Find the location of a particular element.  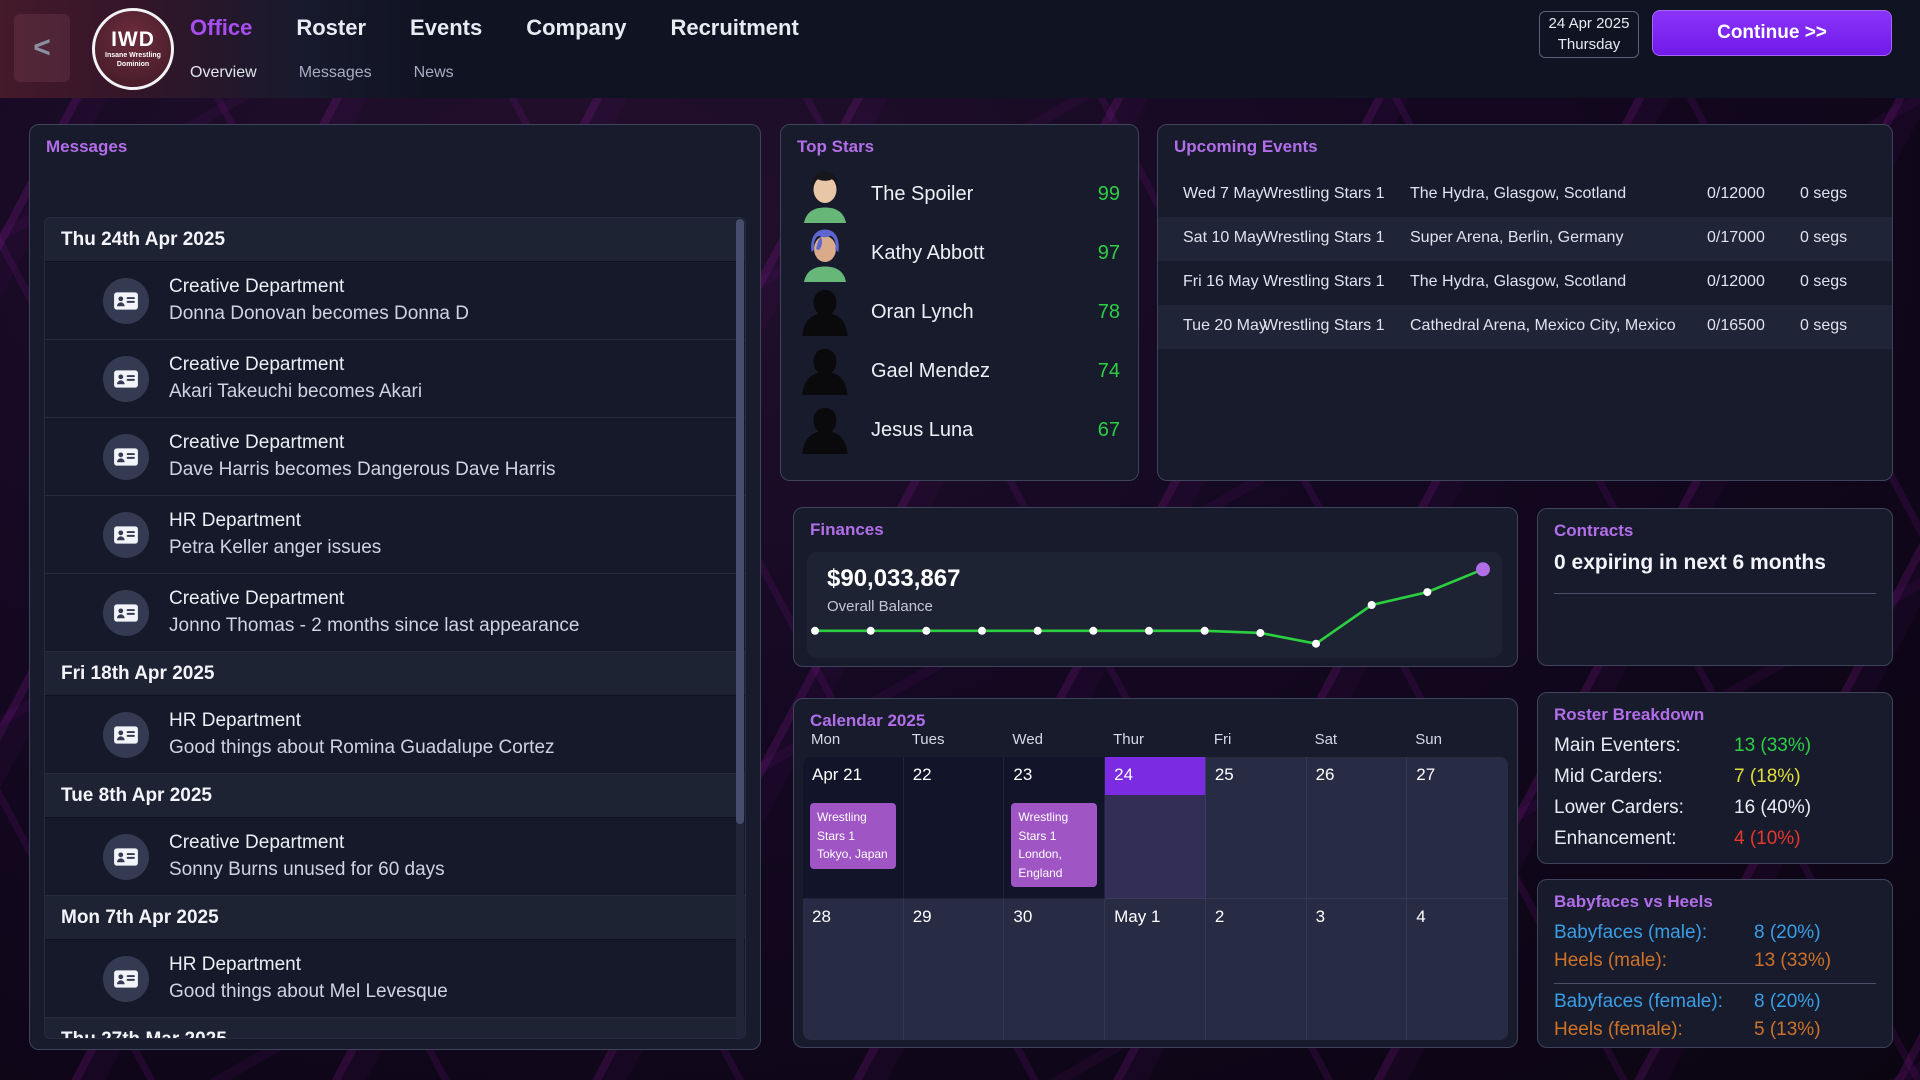

top-star-rating: 78 is located at coordinates (1108, 312).